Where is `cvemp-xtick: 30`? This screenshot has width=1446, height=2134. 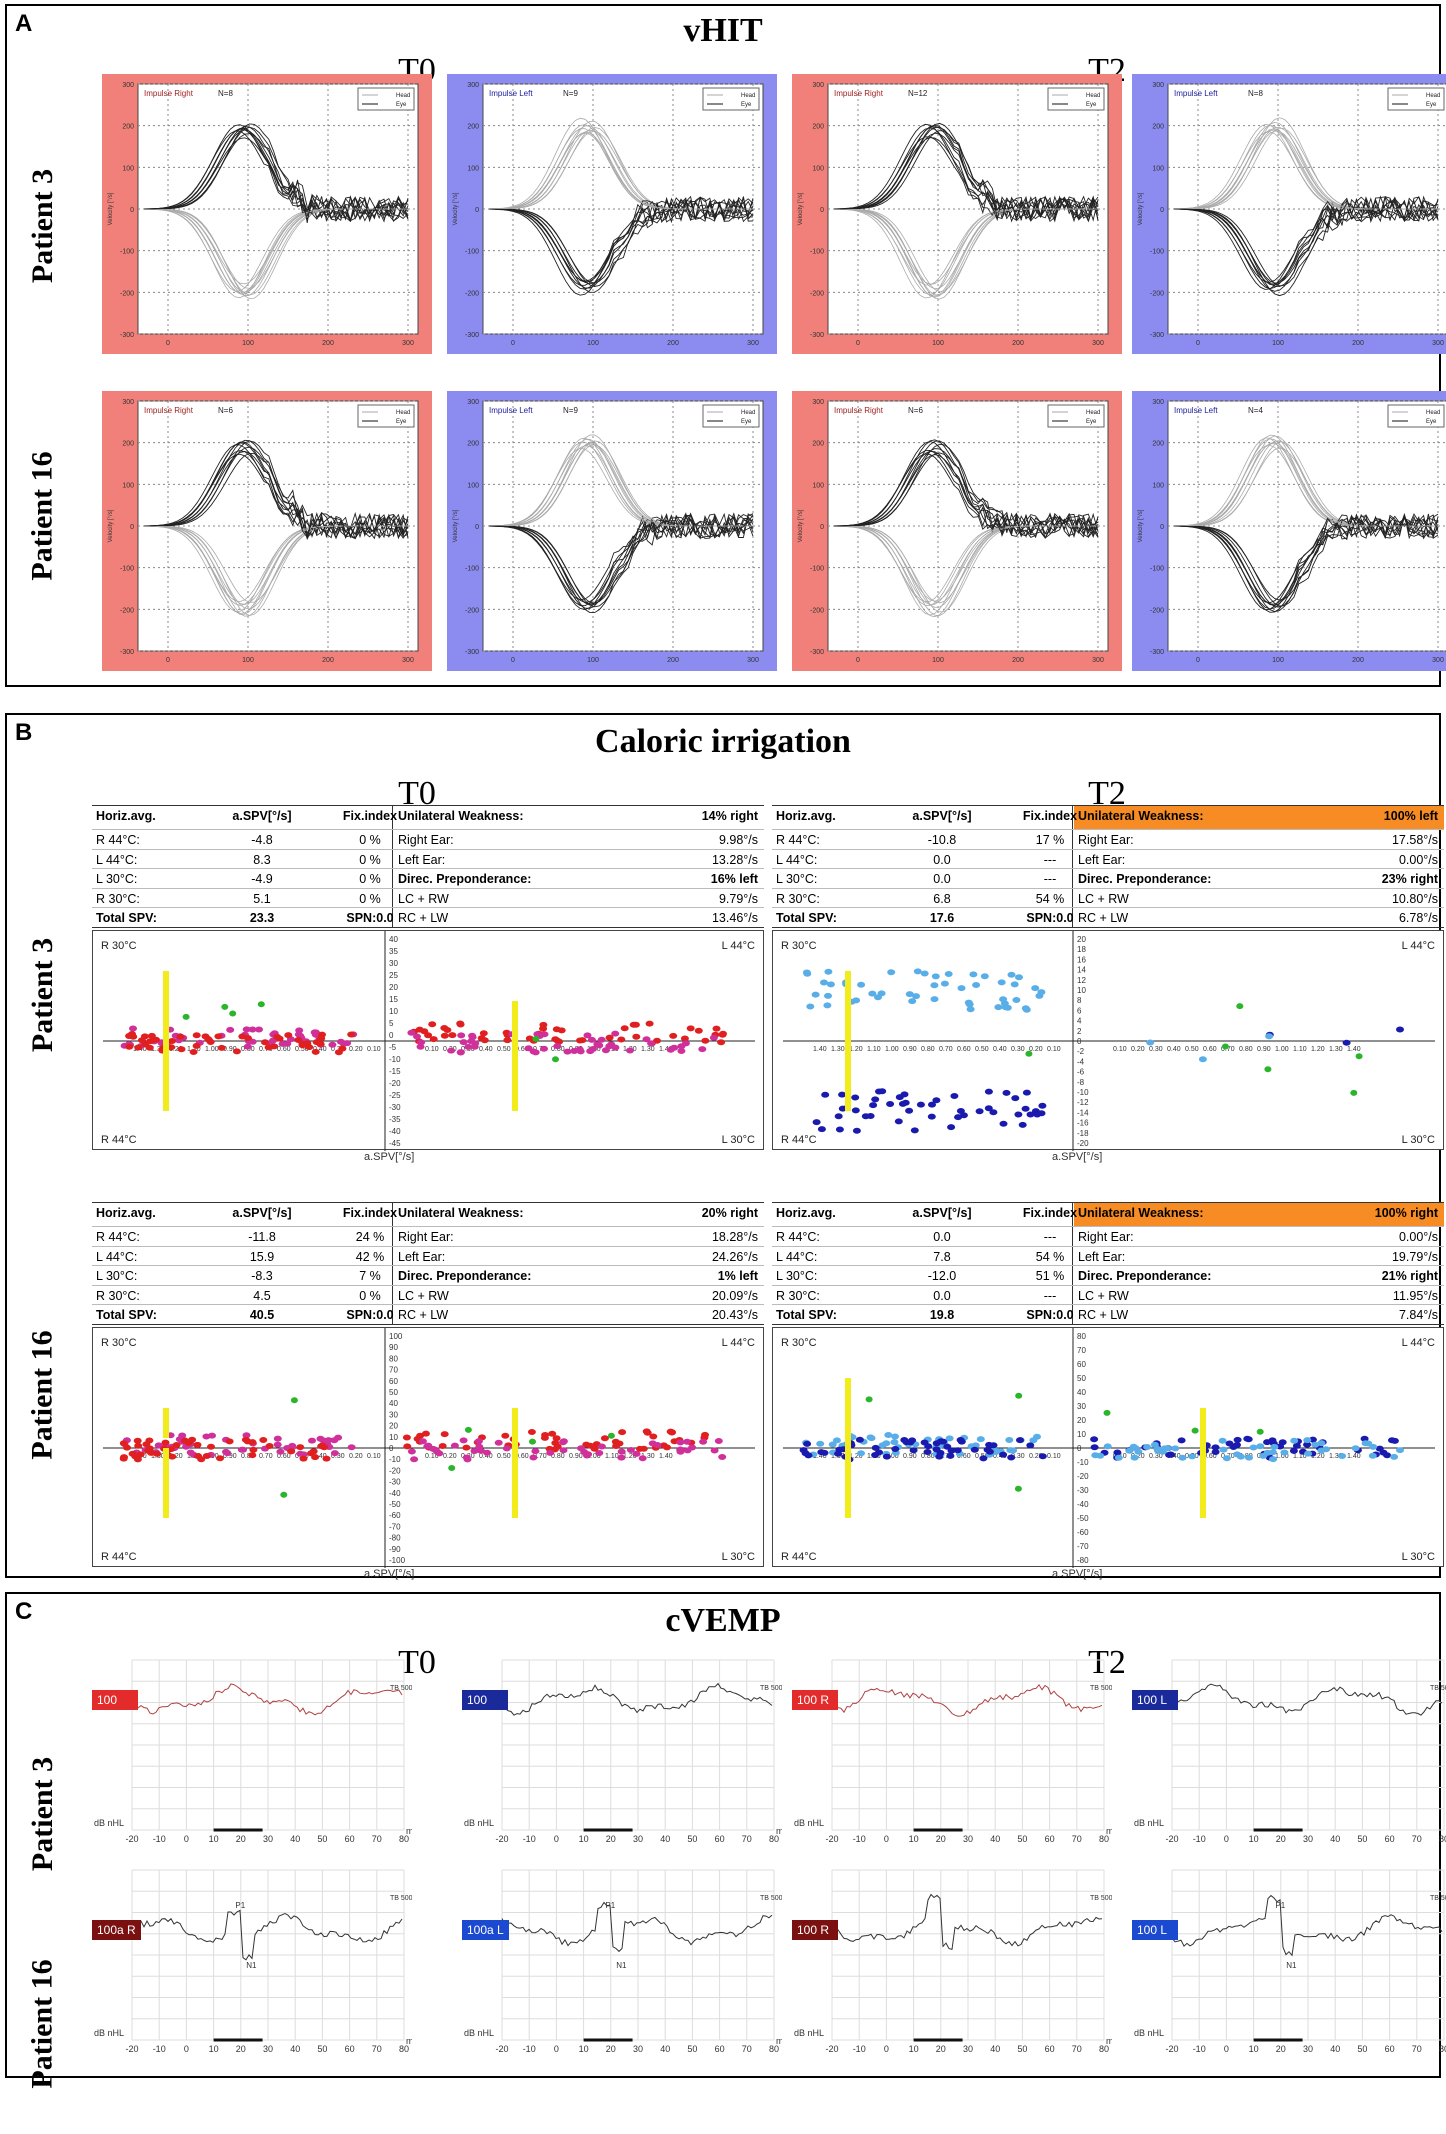
cvemp-xtick: 30 is located at coordinates (968, 2049).